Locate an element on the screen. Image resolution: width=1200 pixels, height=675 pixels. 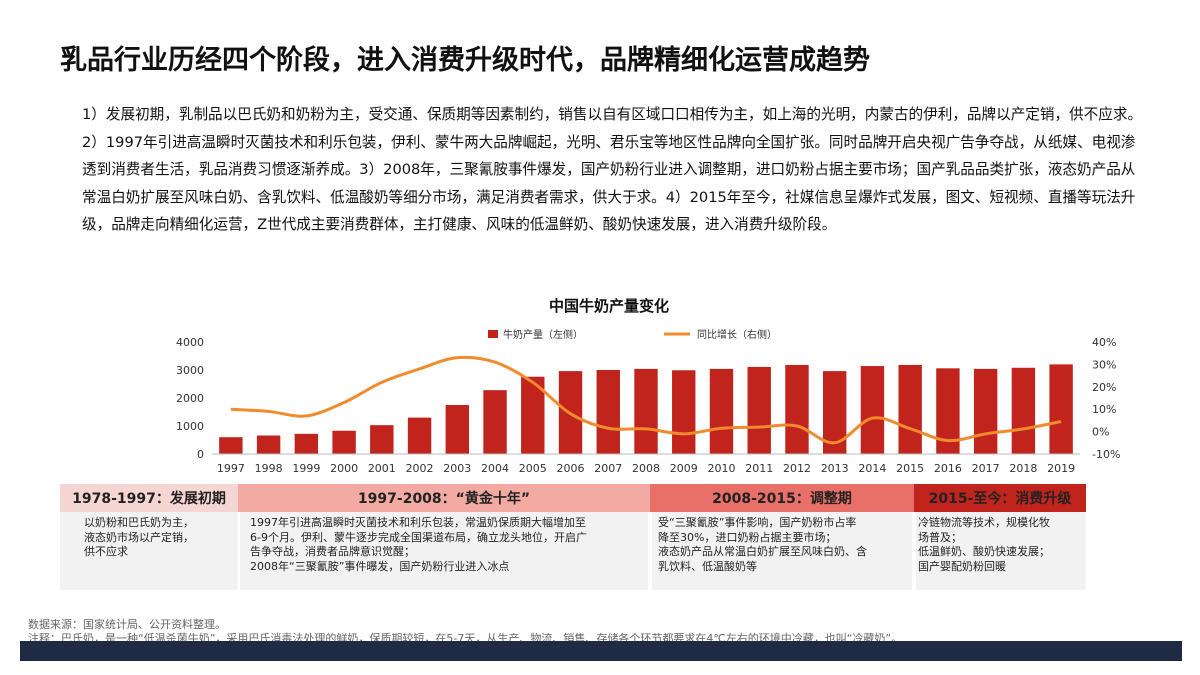
bar-2011 is located at coordinates (759, 410).